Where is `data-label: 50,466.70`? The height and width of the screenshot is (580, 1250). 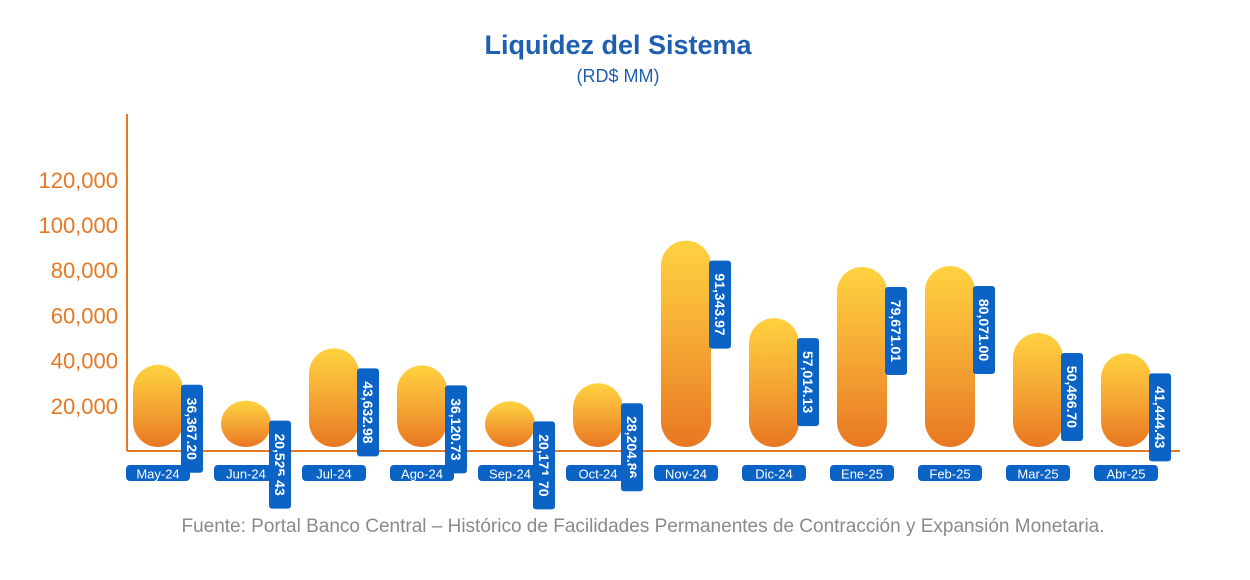 data-label: 50,466.70 is located at coordinates (1072, 397).